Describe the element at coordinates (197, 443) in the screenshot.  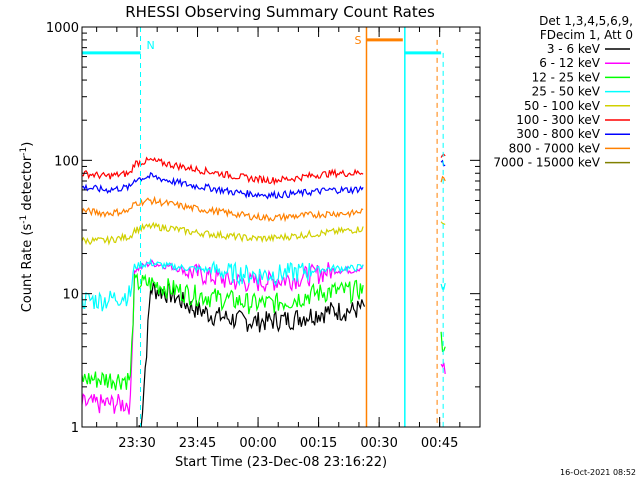
I see `x-tick-label: 23:45` at that location.